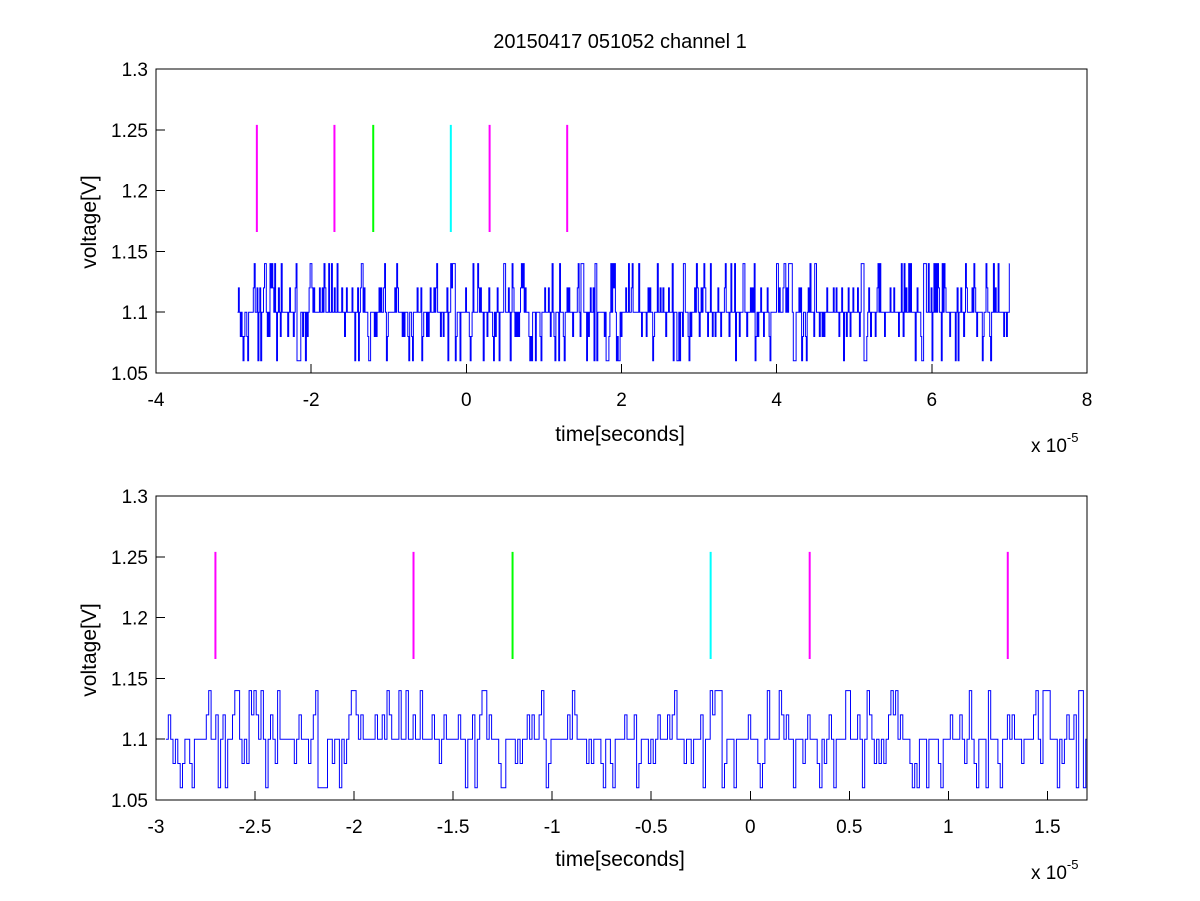 This screenshot has height=901, width=1200. What do you see at coordinates (750, 827) in the screenshot?
I see `bottom-x-tick-label: 0` at bounding box center [750, 827].